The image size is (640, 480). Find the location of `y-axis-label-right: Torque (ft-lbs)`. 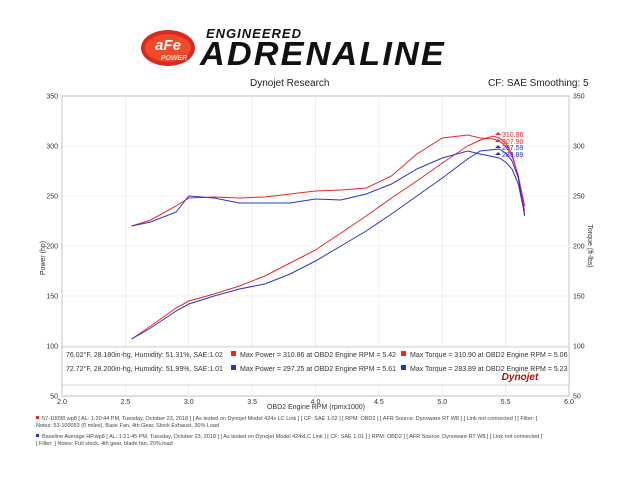

y-axis-label-right: Torque (ft-lbs) is located at coordinates (589, 245).